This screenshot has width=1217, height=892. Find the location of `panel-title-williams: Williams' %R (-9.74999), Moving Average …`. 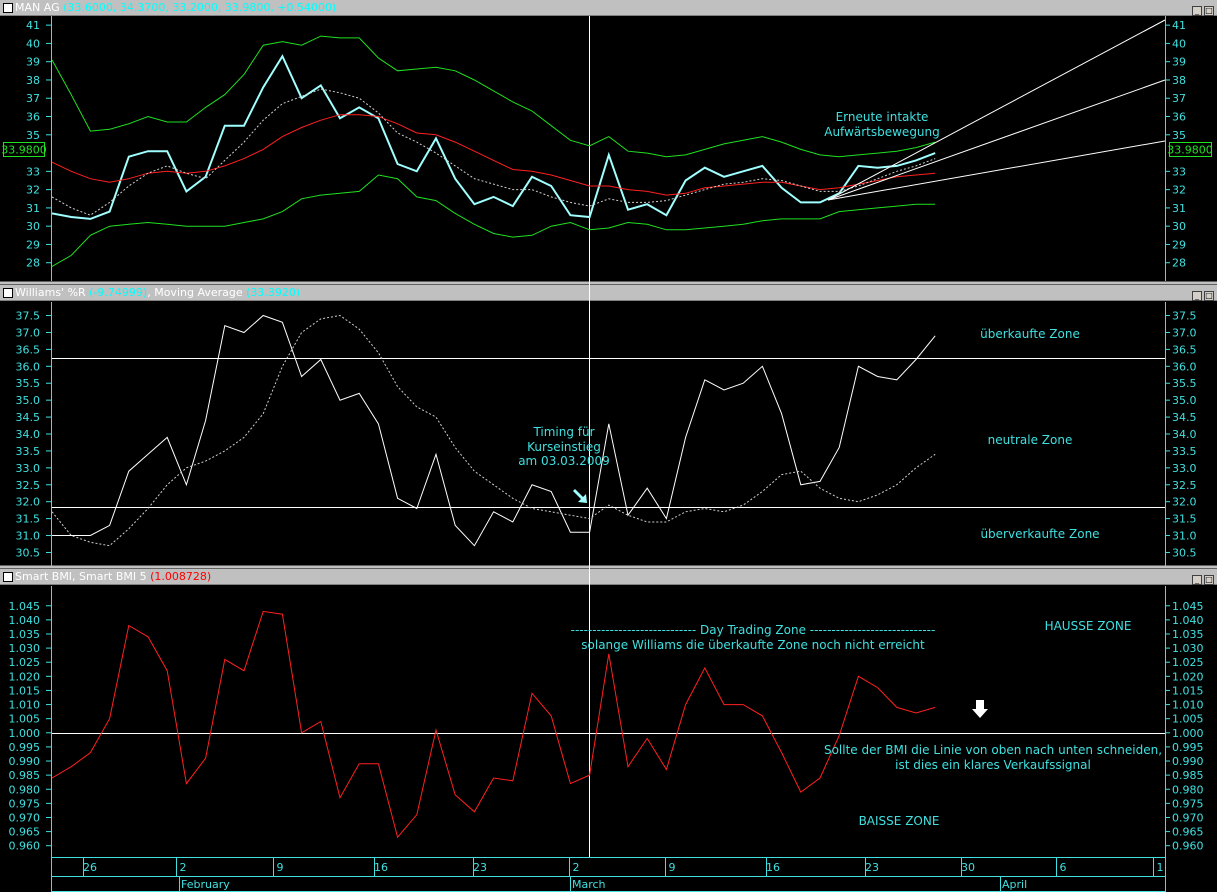

panel-title-williams: Williams' %R (-9.74999), Moving Average … is located at coordinates (608, 293).